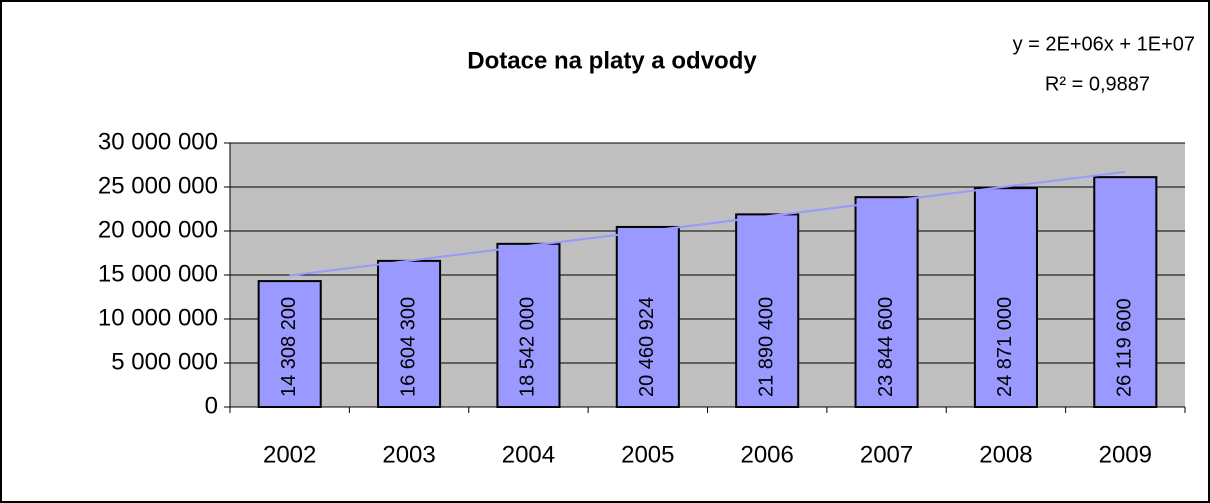 Image resolution: width=1210 pixels, height=503 pixels. I want to click on x-tick-label: 2006, so click(766, 454).